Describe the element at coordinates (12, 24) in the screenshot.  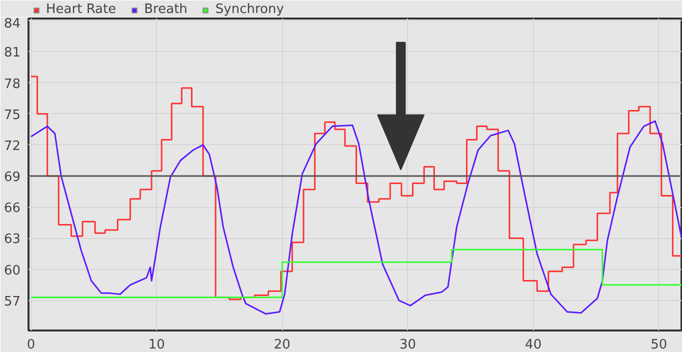
I see `y-tick-label: 84` at that location.